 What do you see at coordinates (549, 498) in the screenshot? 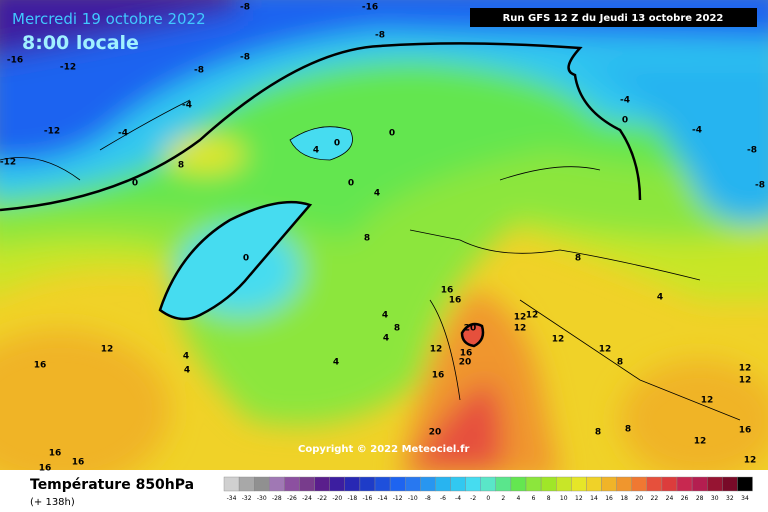
I see `colorbar-label: 8` at bounding box center [549, 498].